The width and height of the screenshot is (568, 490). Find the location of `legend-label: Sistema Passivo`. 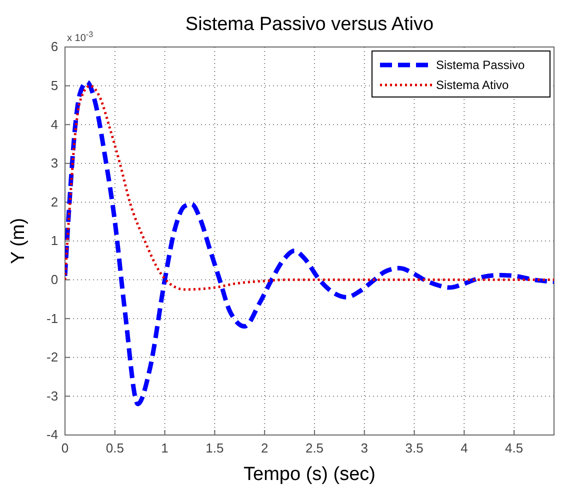

legend-label: Sistema Passivo is located at coordinates (481, 65).